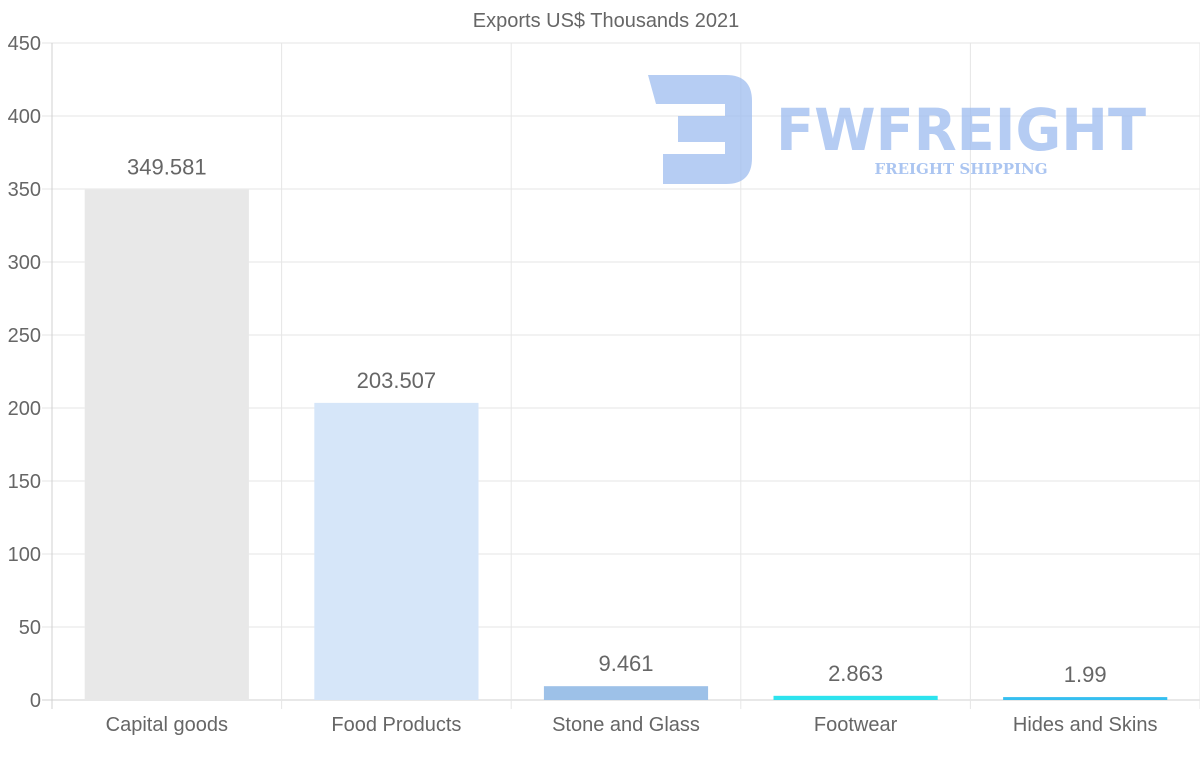  I want to click on fwfreight-logo-icon, so click(700, 129).